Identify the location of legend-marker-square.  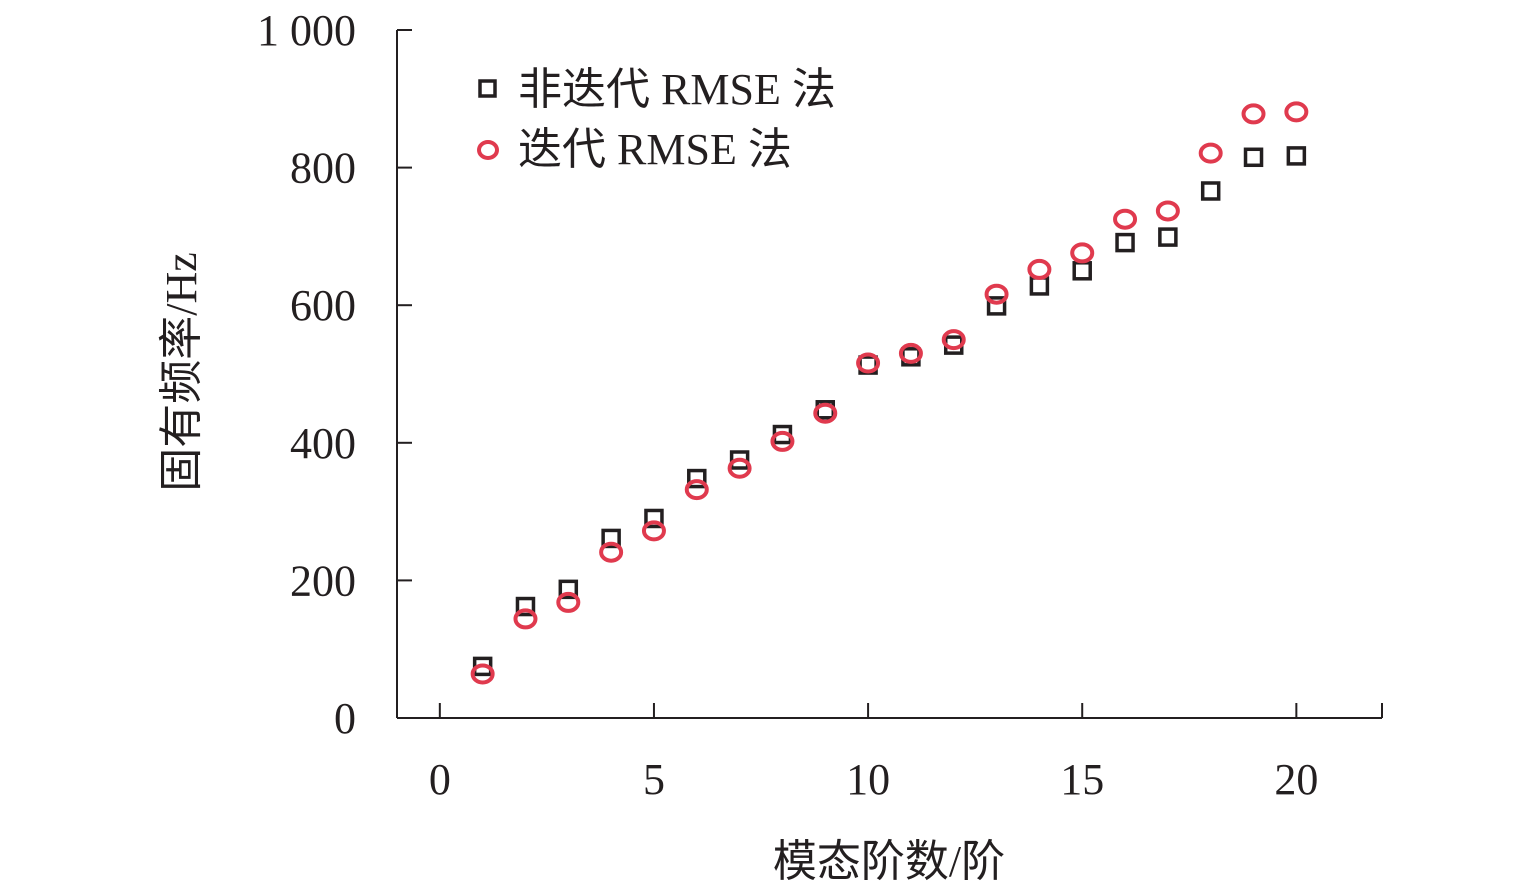
(487, 88).